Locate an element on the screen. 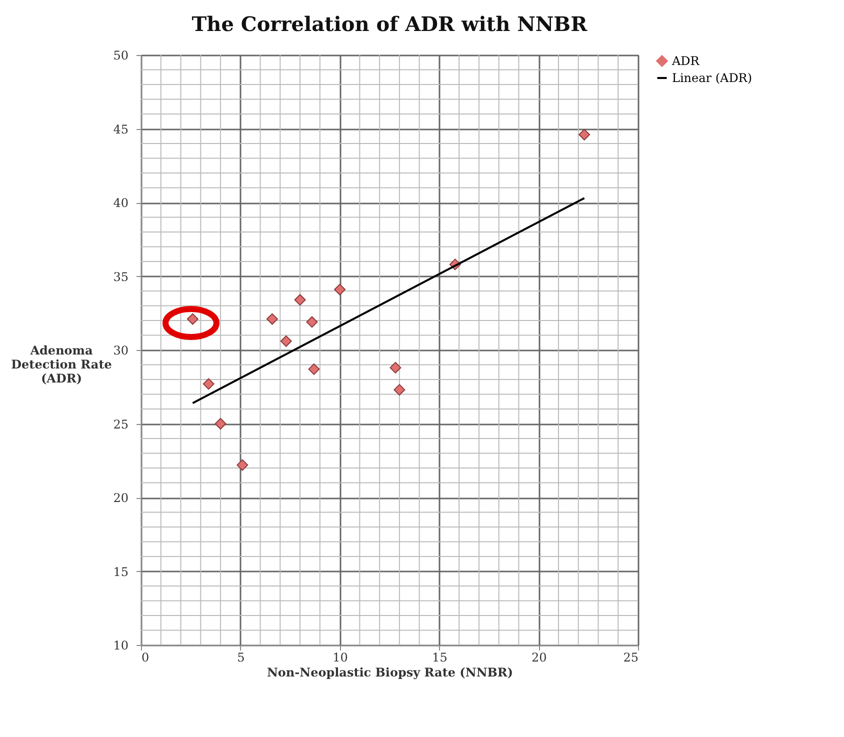 This screenshot has width=844, height=737. y-tick-label: 45 is located at coordinates (120, 129).